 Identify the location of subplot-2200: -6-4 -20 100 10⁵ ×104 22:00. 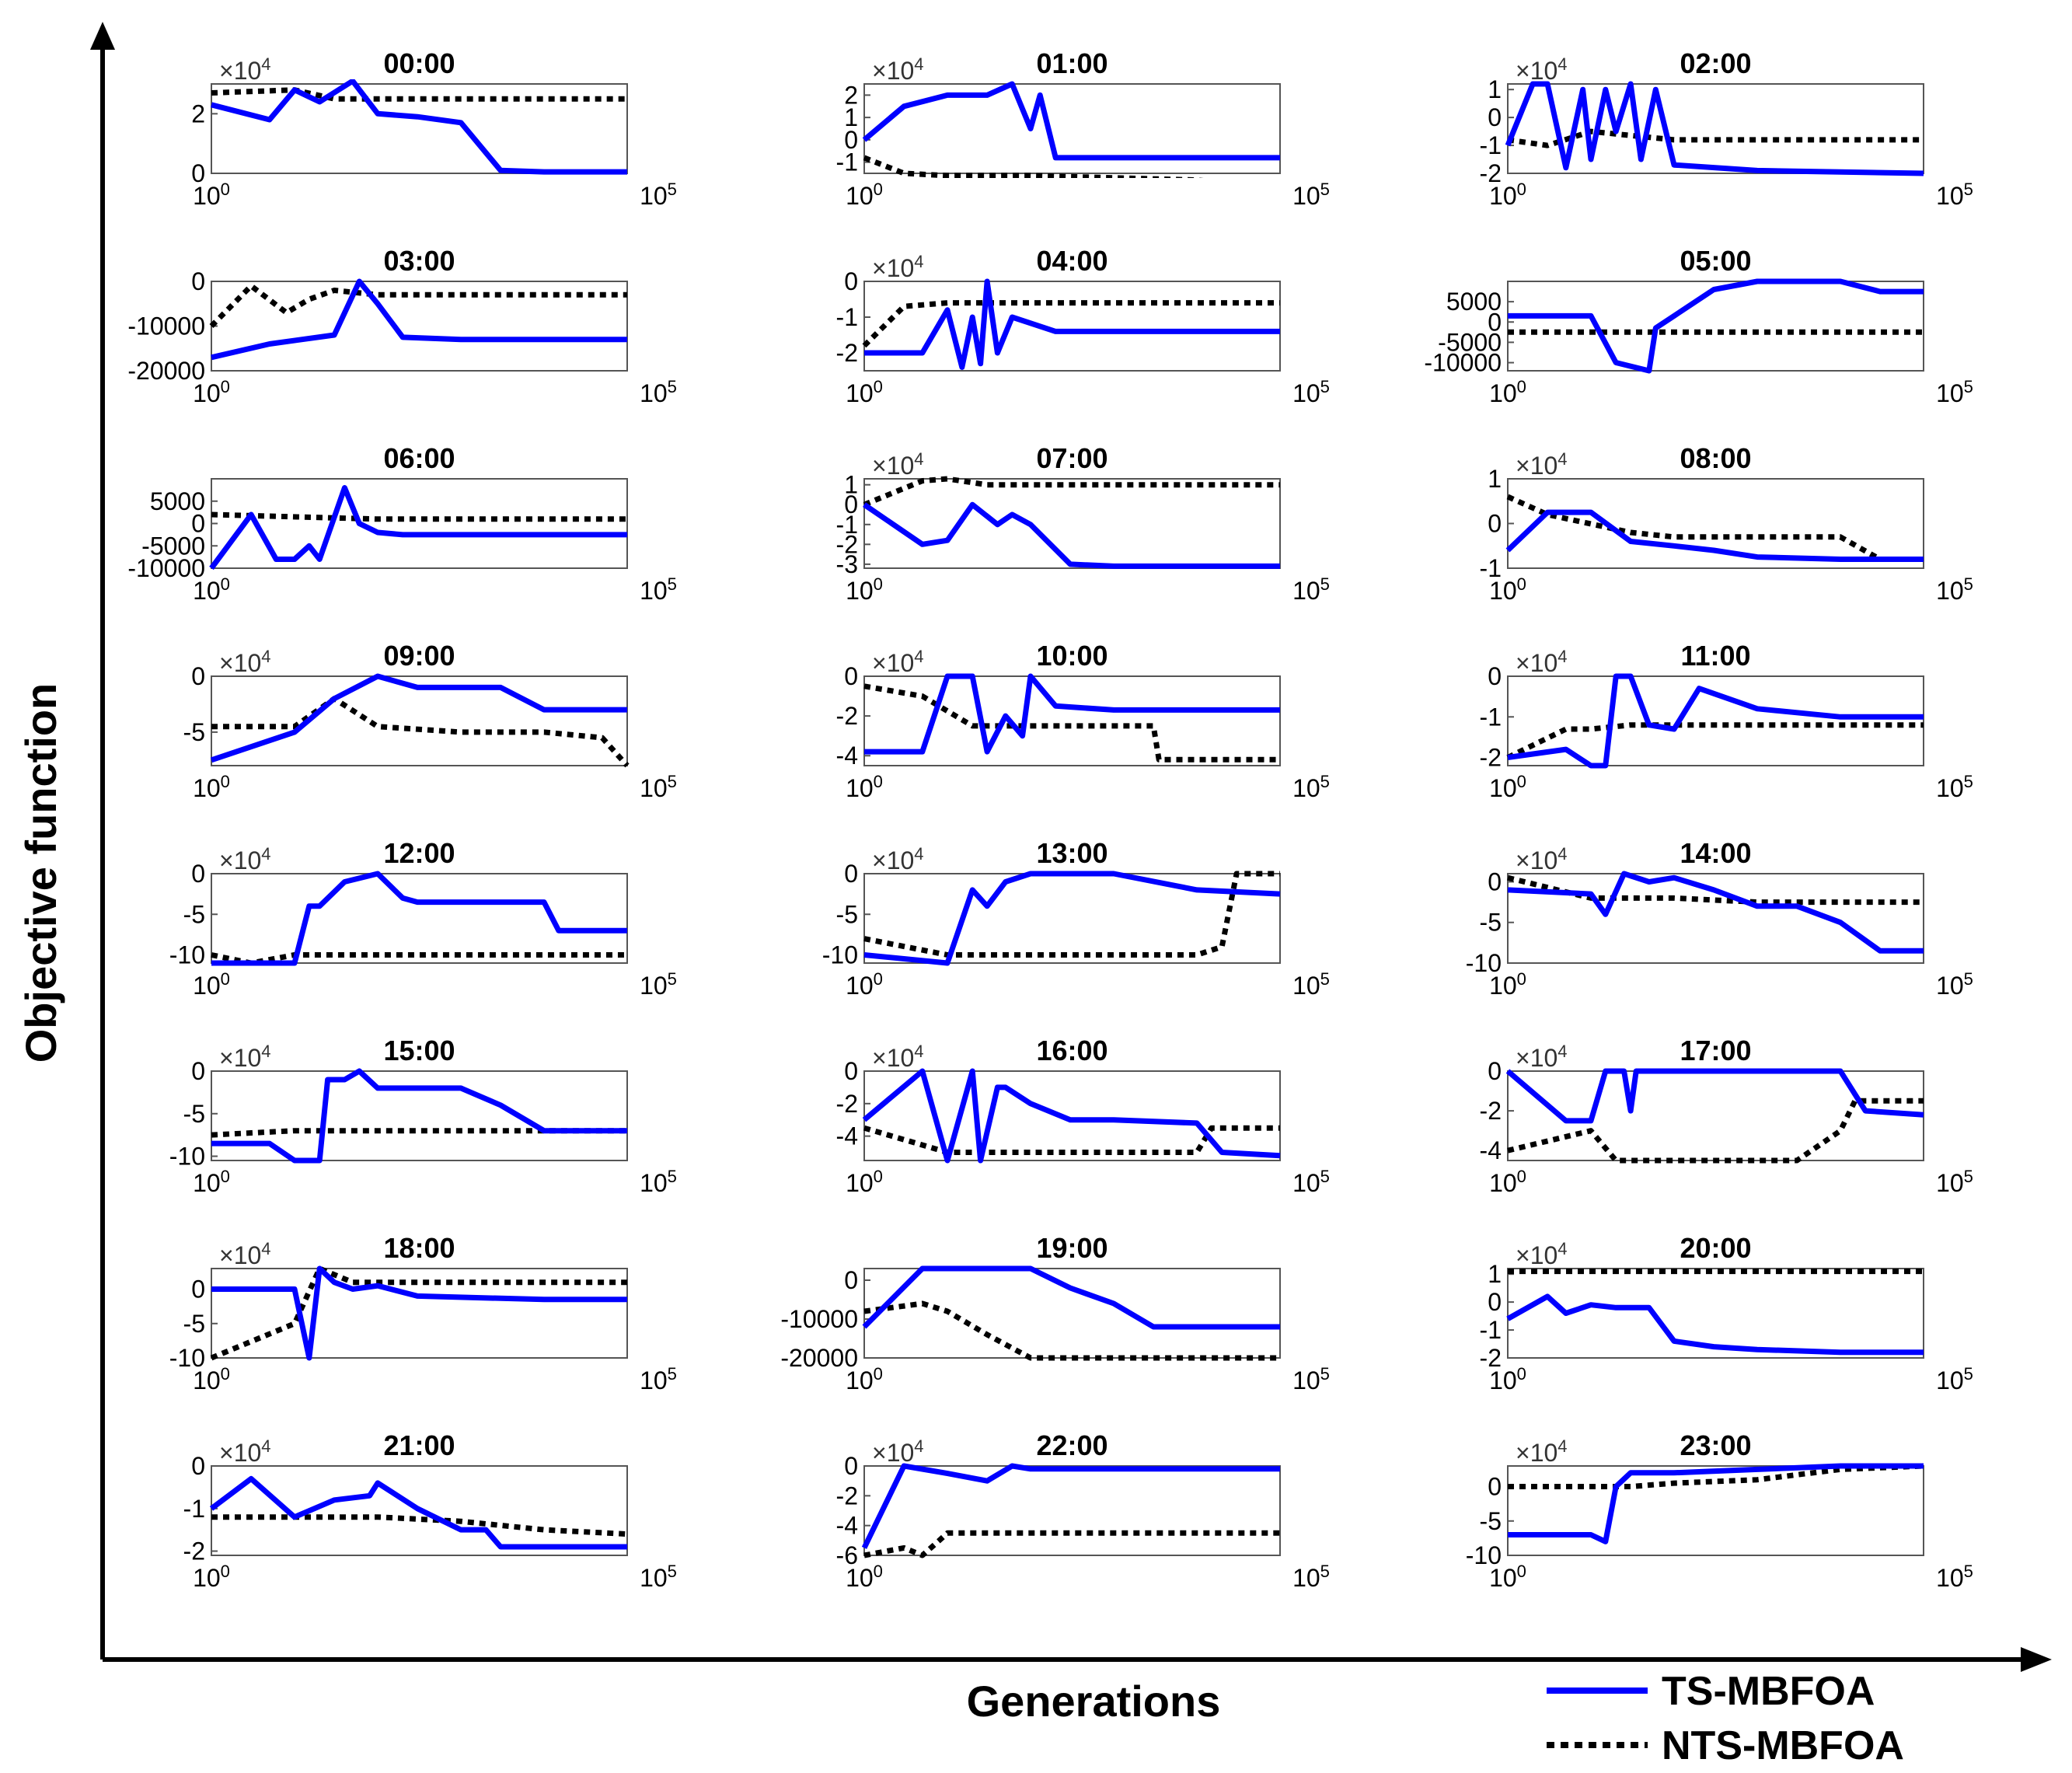
(1083, 1510).